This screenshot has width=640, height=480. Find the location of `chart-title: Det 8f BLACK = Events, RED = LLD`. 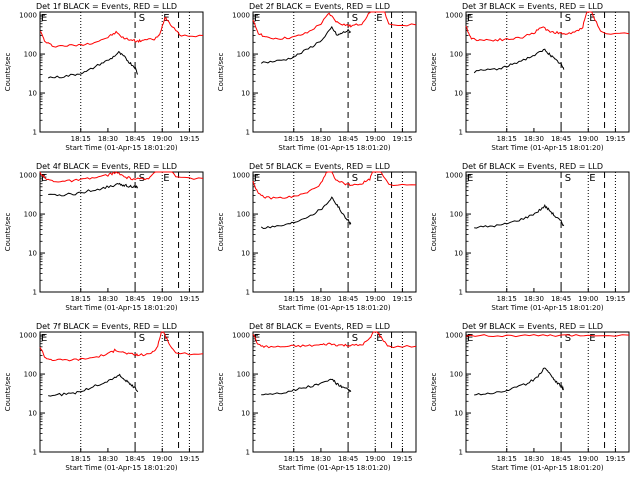

chart-title: Det 8f BLACK = Events, RED = LLD is located at coordinates (319, 326).